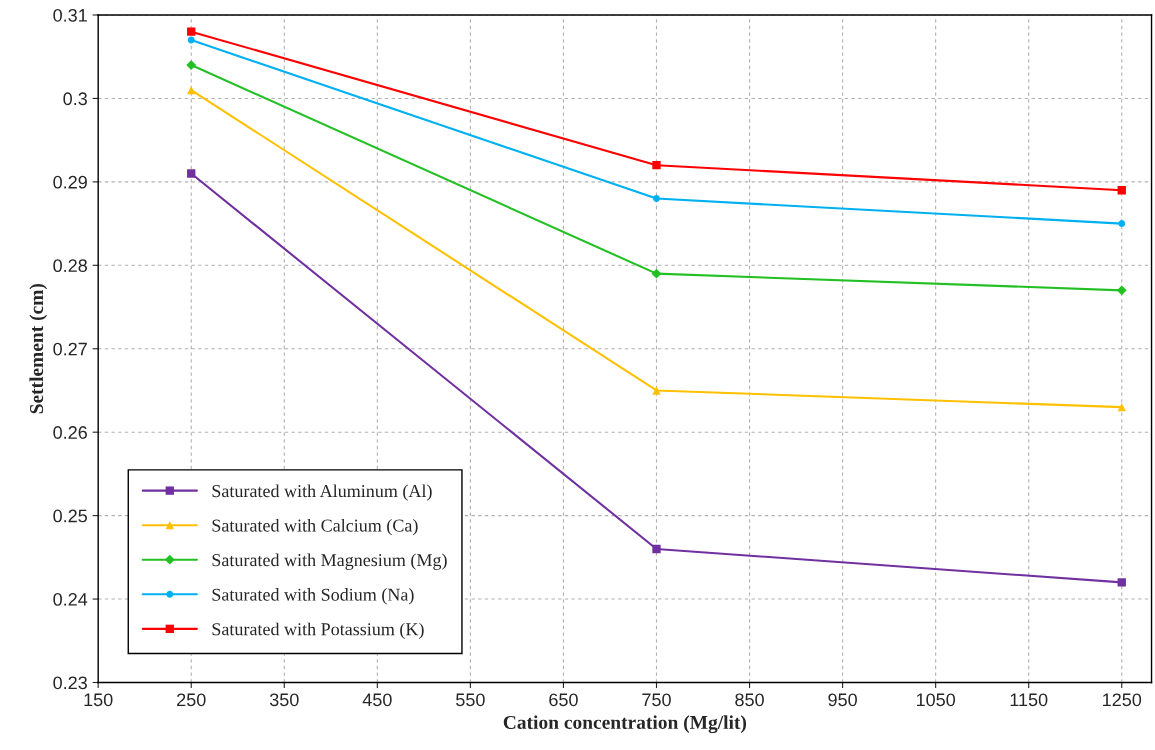 This screenshot has width=1155, height=750. What do you see at coordinates (1029, 700) in the screenshot?
I see `x-tick-label: 1150` at bounding box center [1029, 700].